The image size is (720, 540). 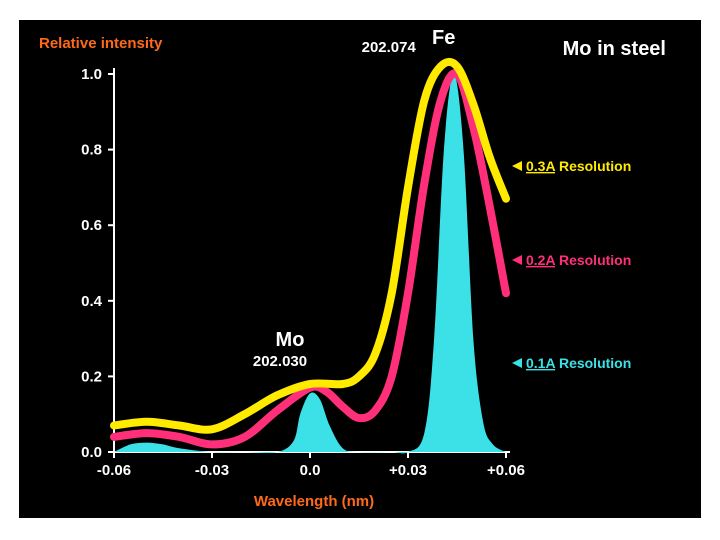 I want to click on x-axis-title: Wavelength (nm), so click(x=314, y=501).